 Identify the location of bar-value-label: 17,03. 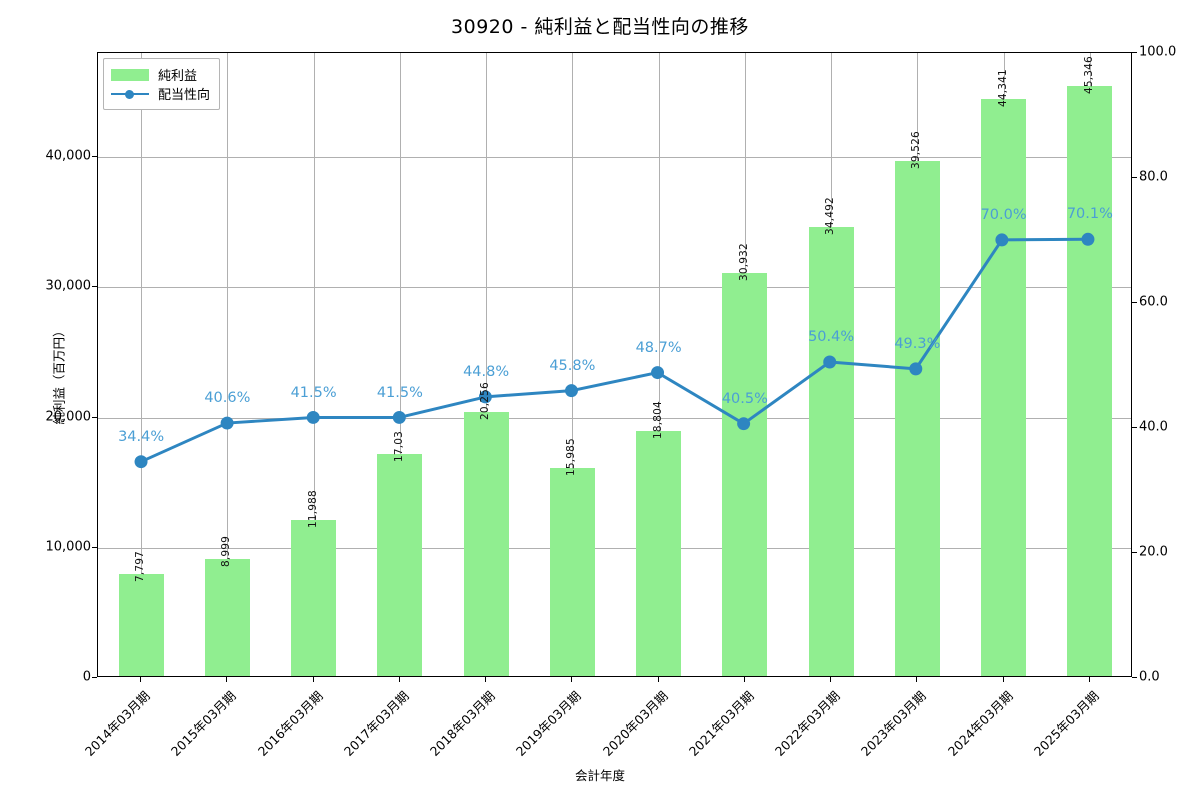
(398, 447).